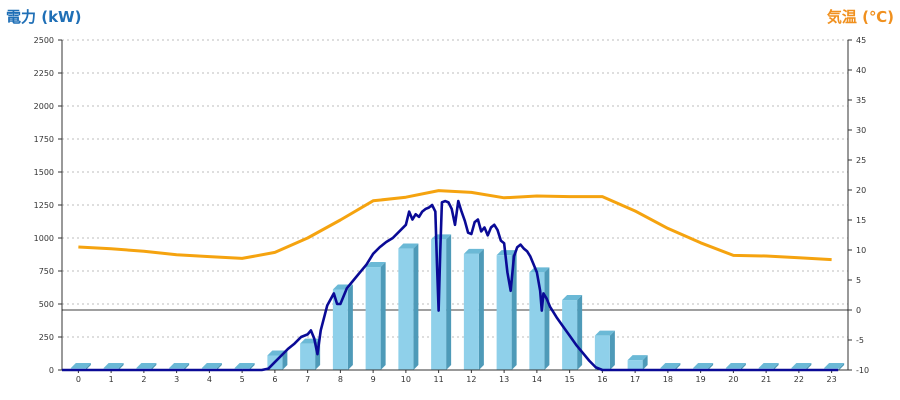 The image size is (900, 400). I want to click on x-tick-label: 8, so click(340, 379).